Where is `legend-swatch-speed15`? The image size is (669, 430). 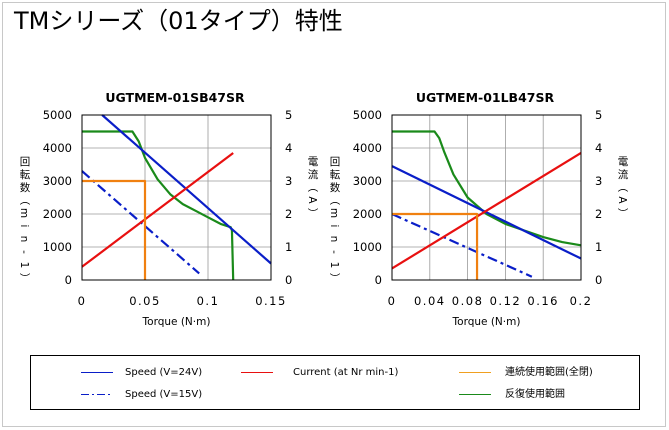
legend-swatch-speed15 is located at coordinates (97, 394).